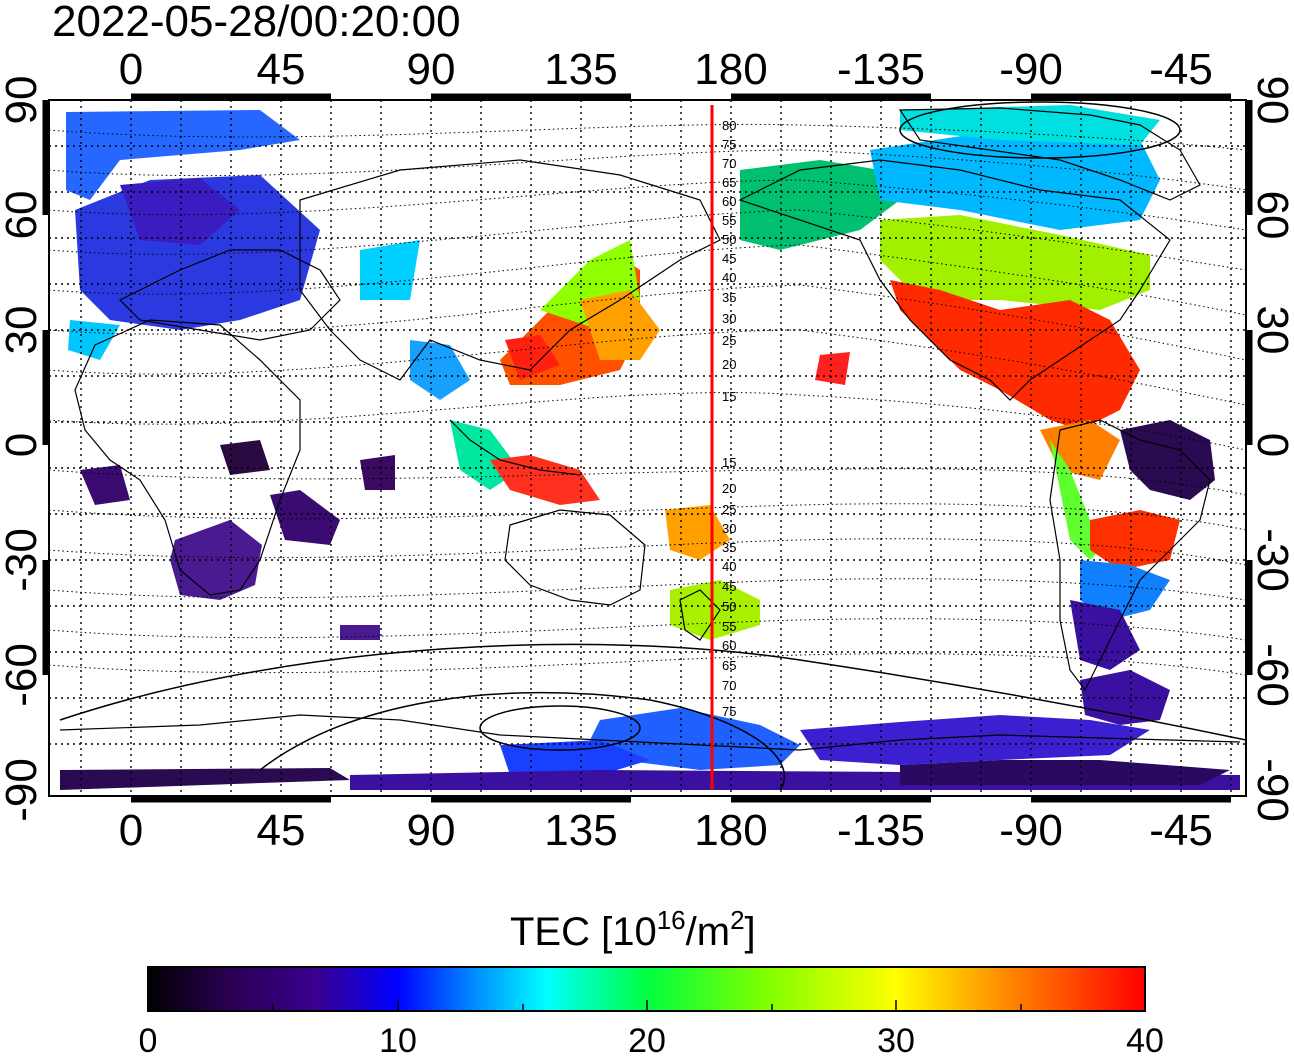 The width and height of the screenshot is (1294, 1057). What do you see at coordinates (398, 1039) in the screenshot?
I see `colorbar-tick-label: 10` at bounding box center [398, 1039].